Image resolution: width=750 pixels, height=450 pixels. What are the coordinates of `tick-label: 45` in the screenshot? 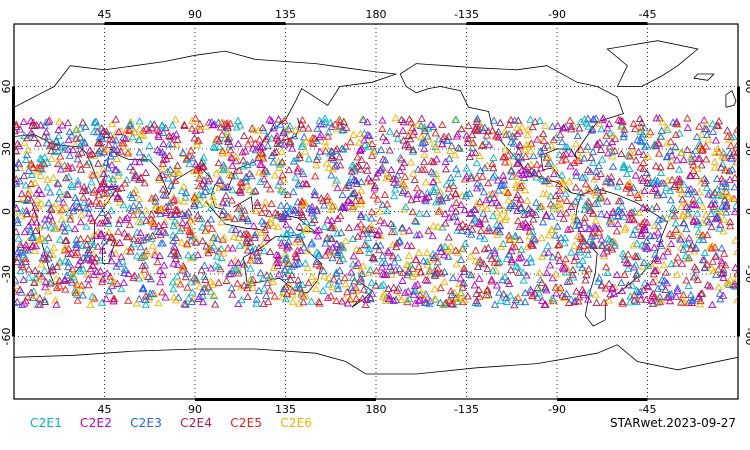 It's located at (105, 409).